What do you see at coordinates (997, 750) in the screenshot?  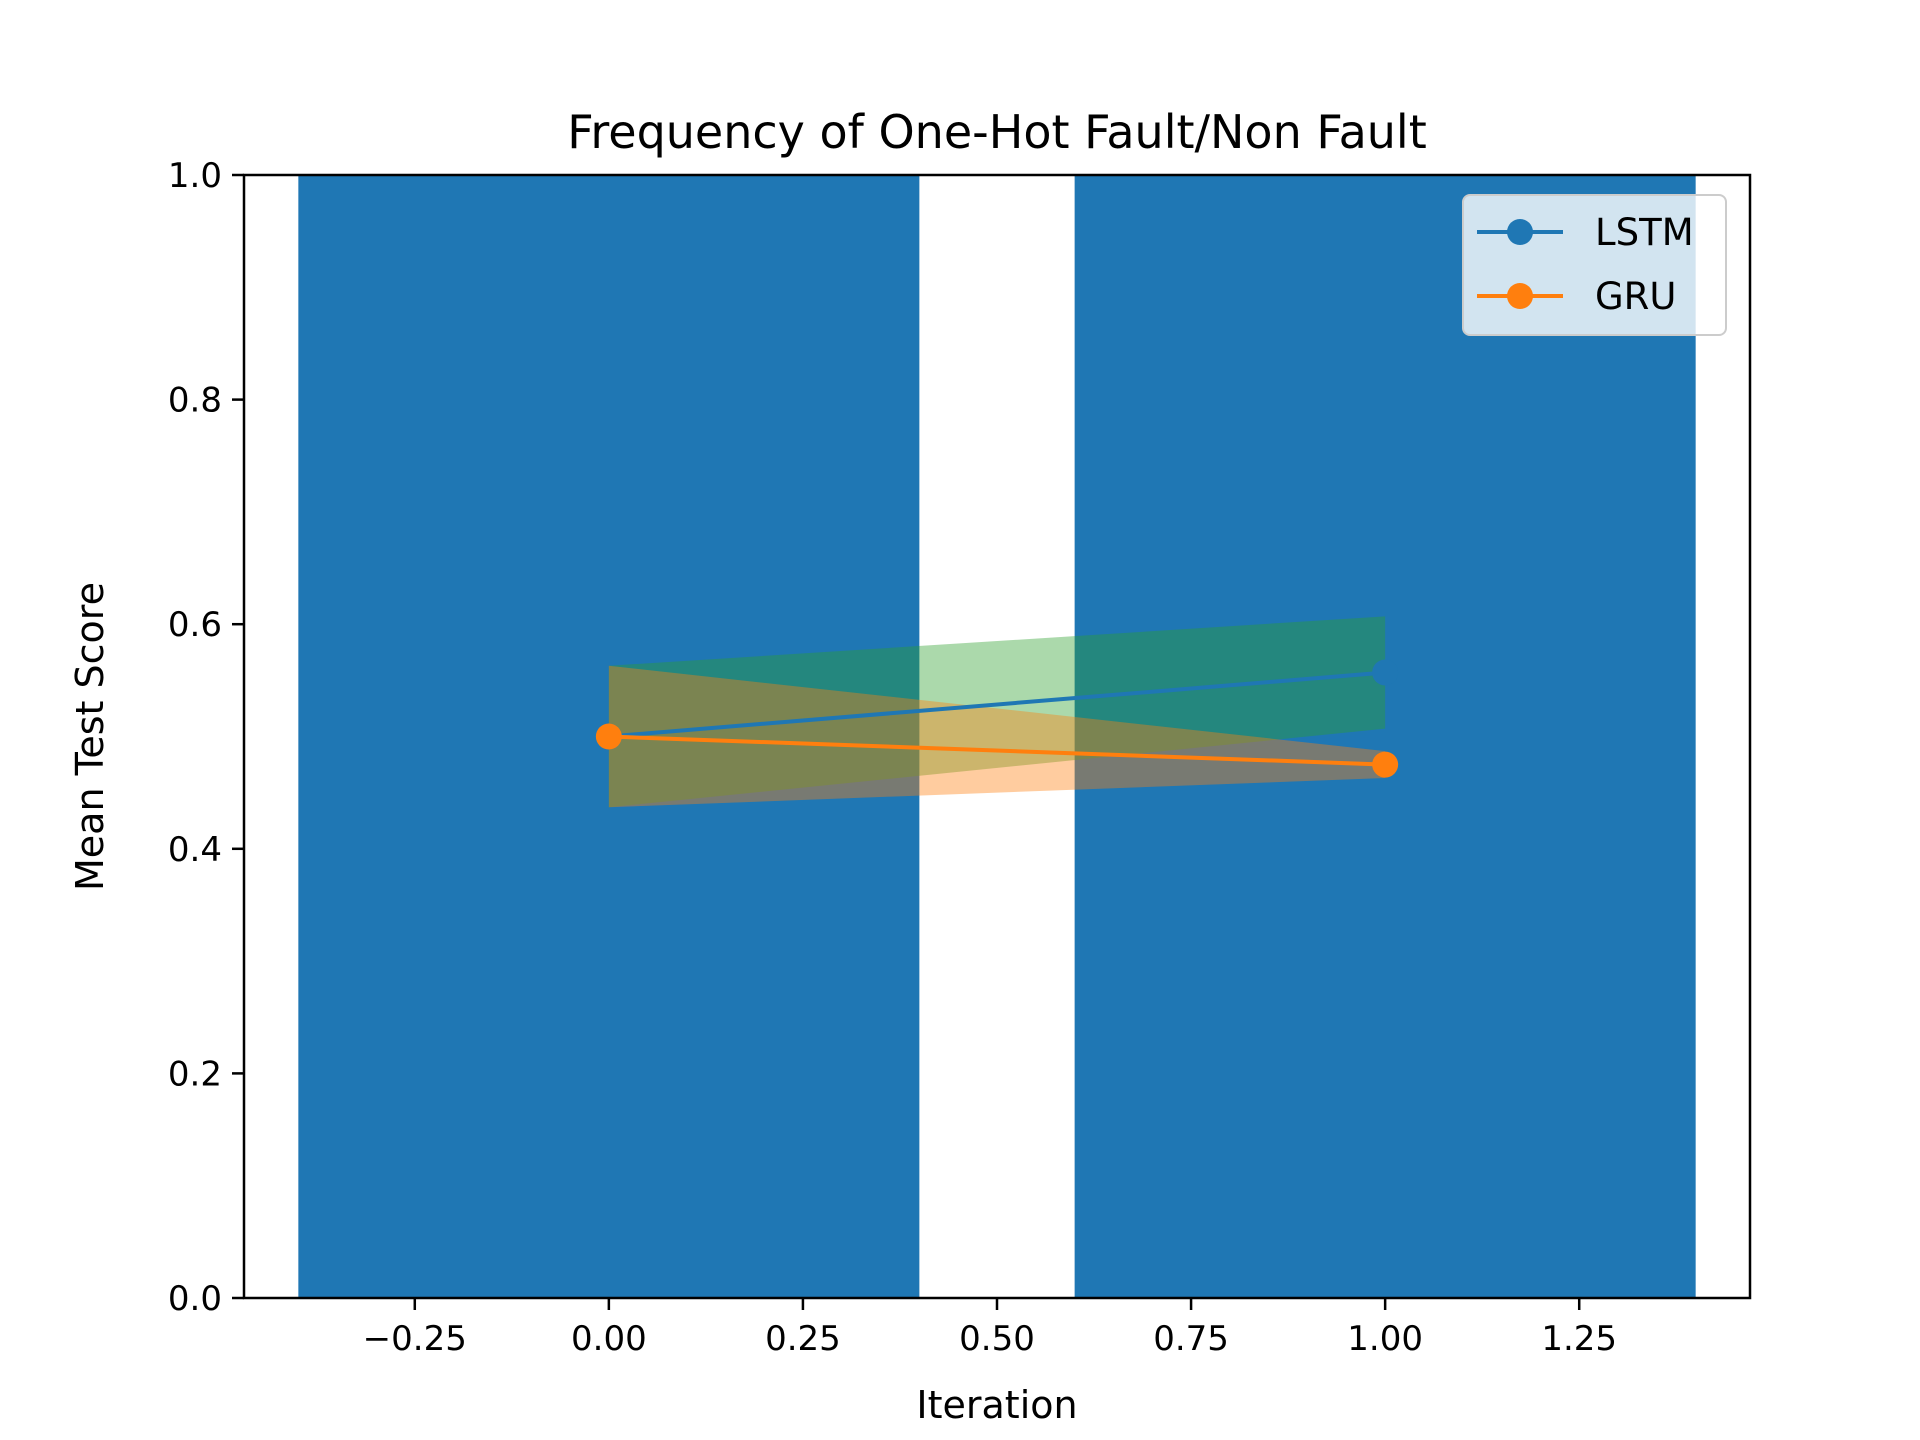 I see `series-line-gru` at bounding box center [997, 750].